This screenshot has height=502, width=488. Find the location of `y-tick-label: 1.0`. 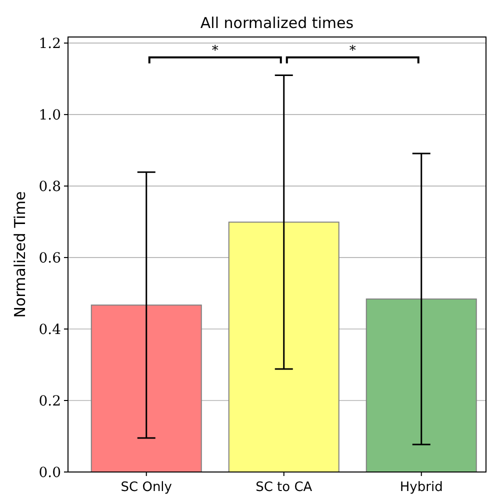

y-tick-label: 1.0 is located at coordinates (49, 116).